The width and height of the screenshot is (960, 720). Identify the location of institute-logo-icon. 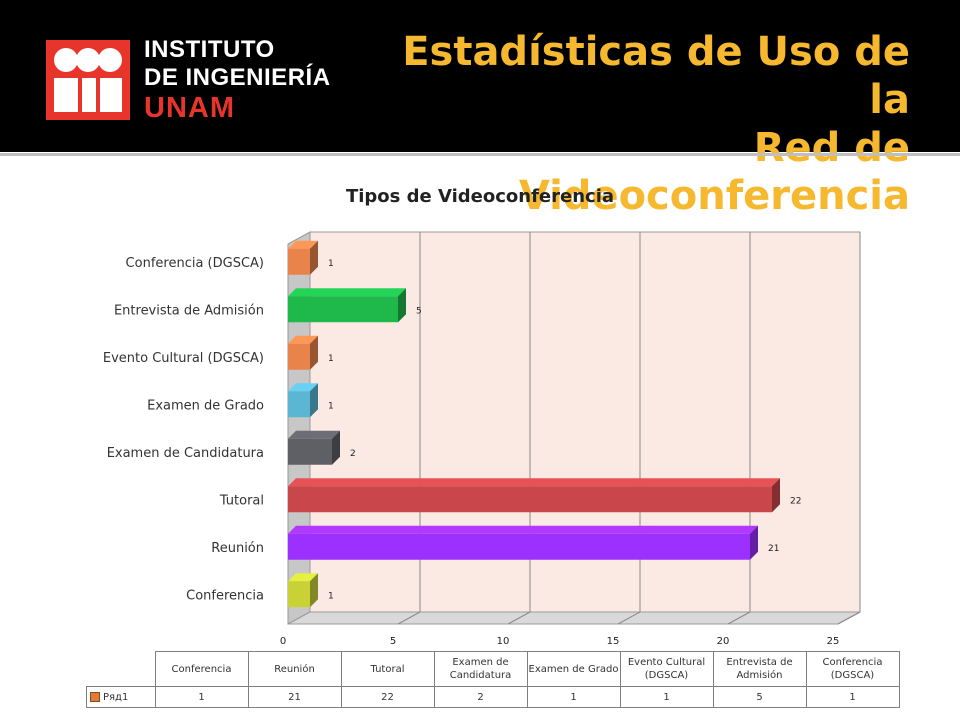
(88, 80).